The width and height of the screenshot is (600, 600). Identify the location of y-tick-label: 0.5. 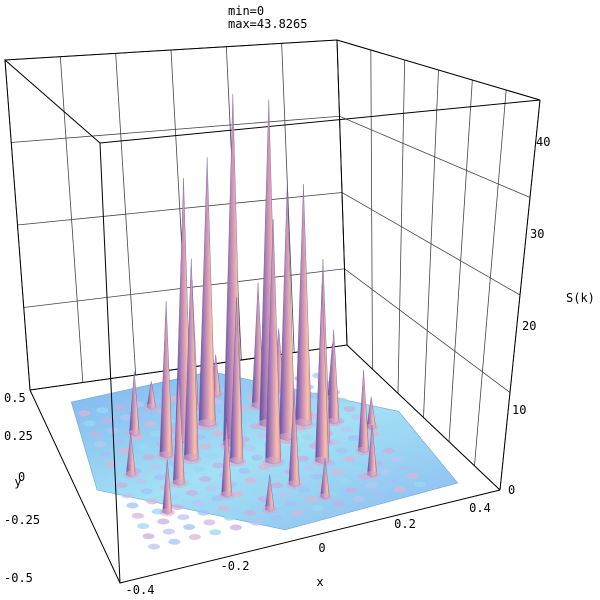
(15, 398).